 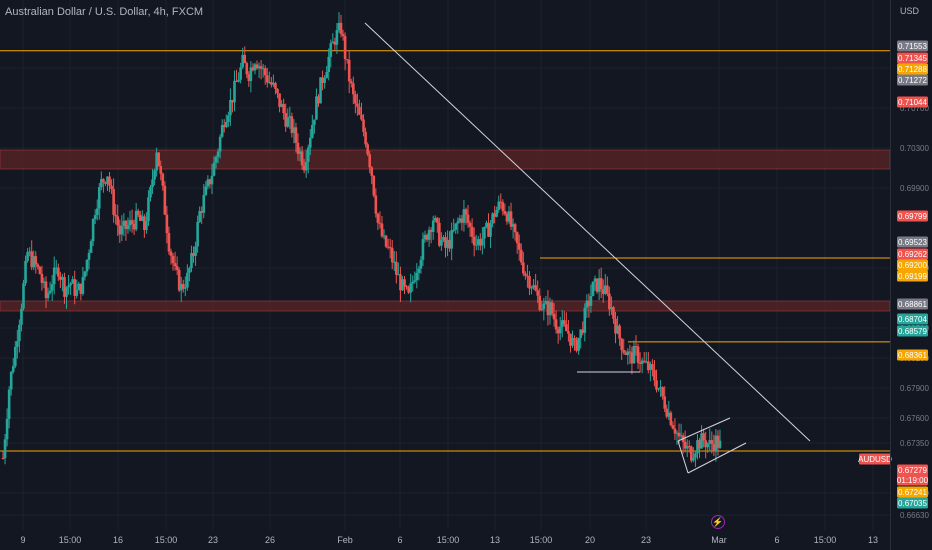 What do you see at coordinates (914, 148) in the screenshot?
I see `y-tick-label: 0.70300` at bounding box center [914, 148].